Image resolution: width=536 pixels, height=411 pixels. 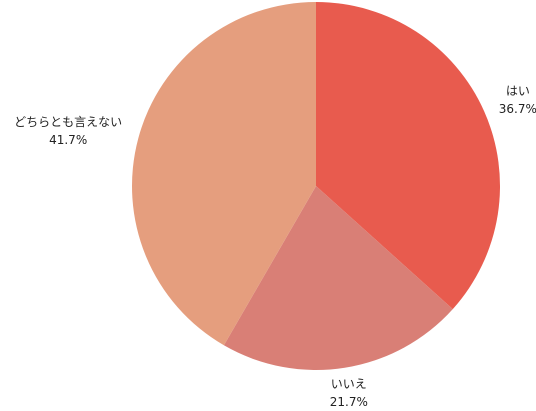 I want to click on slice-value-label: 36.7%, so click(x=517, y=109).